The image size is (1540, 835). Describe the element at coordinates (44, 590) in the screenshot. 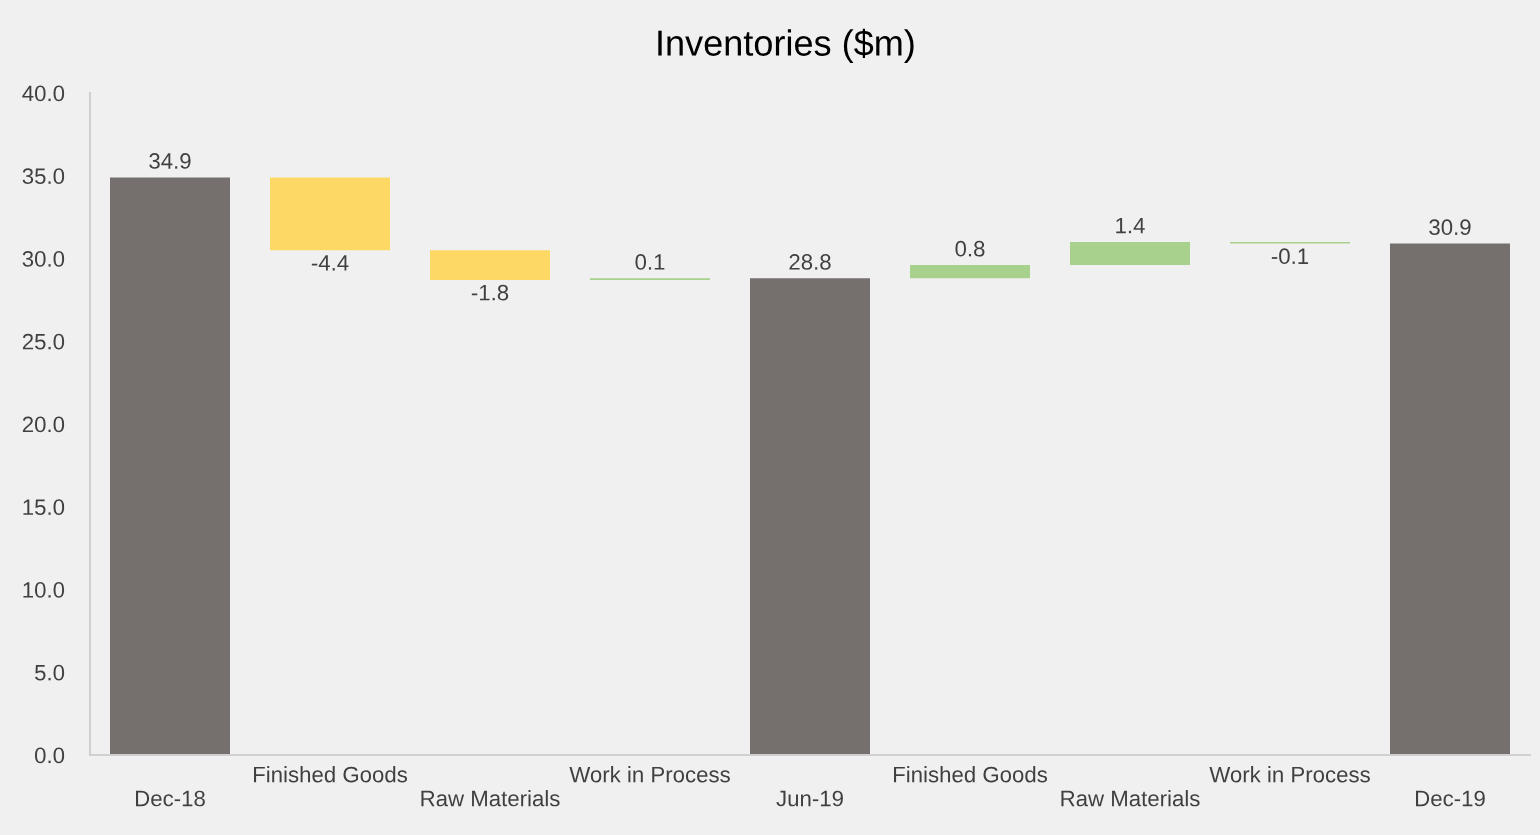

I see `y-tick-label: 10.0` at that location.